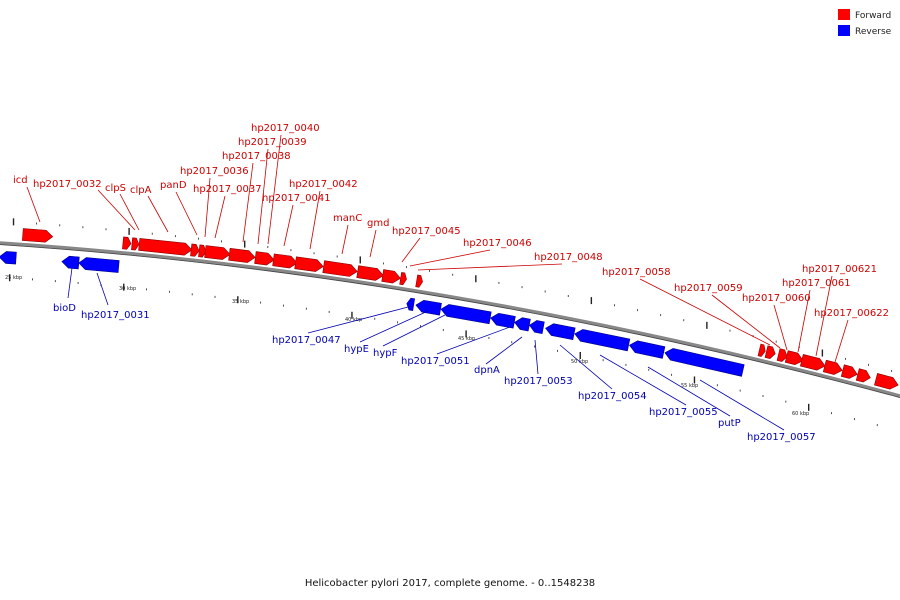  Describe the element at coordinates (781, 437) in the screenshot. I see `gene-label-hp2017-0057: hp2017_0057` at that location.